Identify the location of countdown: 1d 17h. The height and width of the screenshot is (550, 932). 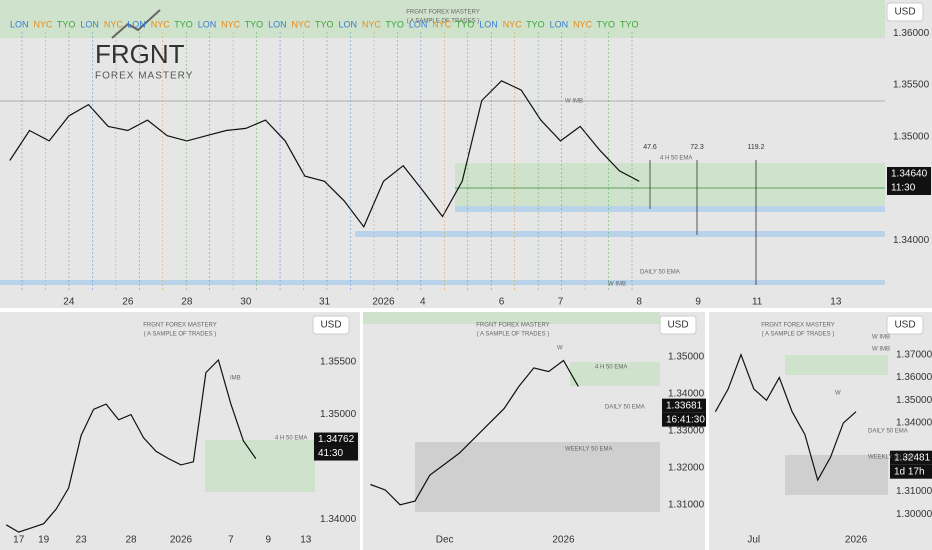
(909, 471).